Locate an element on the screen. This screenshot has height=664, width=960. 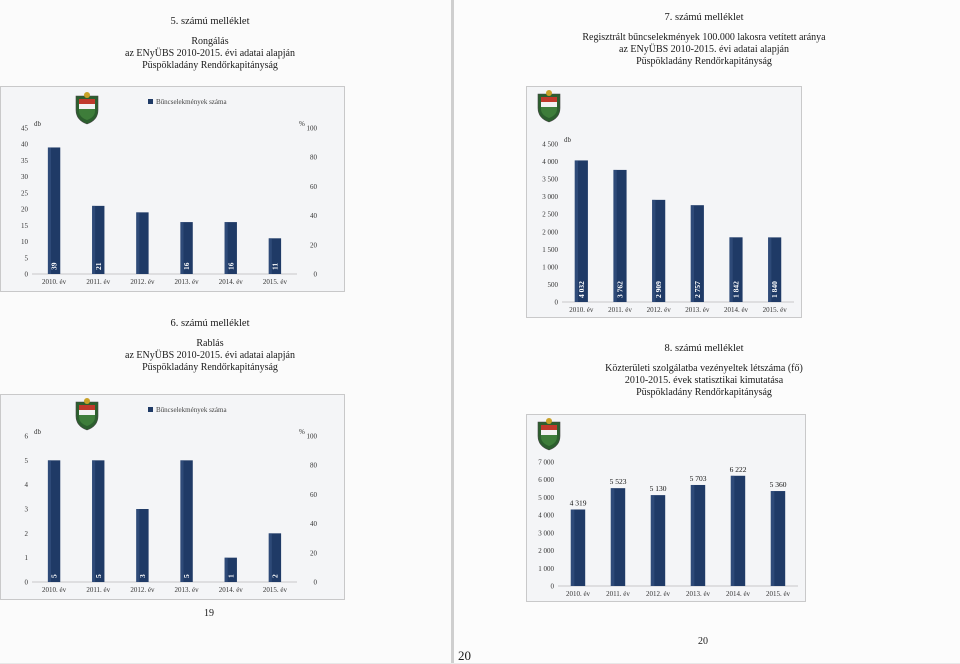
chart5-legend-label: Bűncselekmények száma is located at coordinates (191, 102).